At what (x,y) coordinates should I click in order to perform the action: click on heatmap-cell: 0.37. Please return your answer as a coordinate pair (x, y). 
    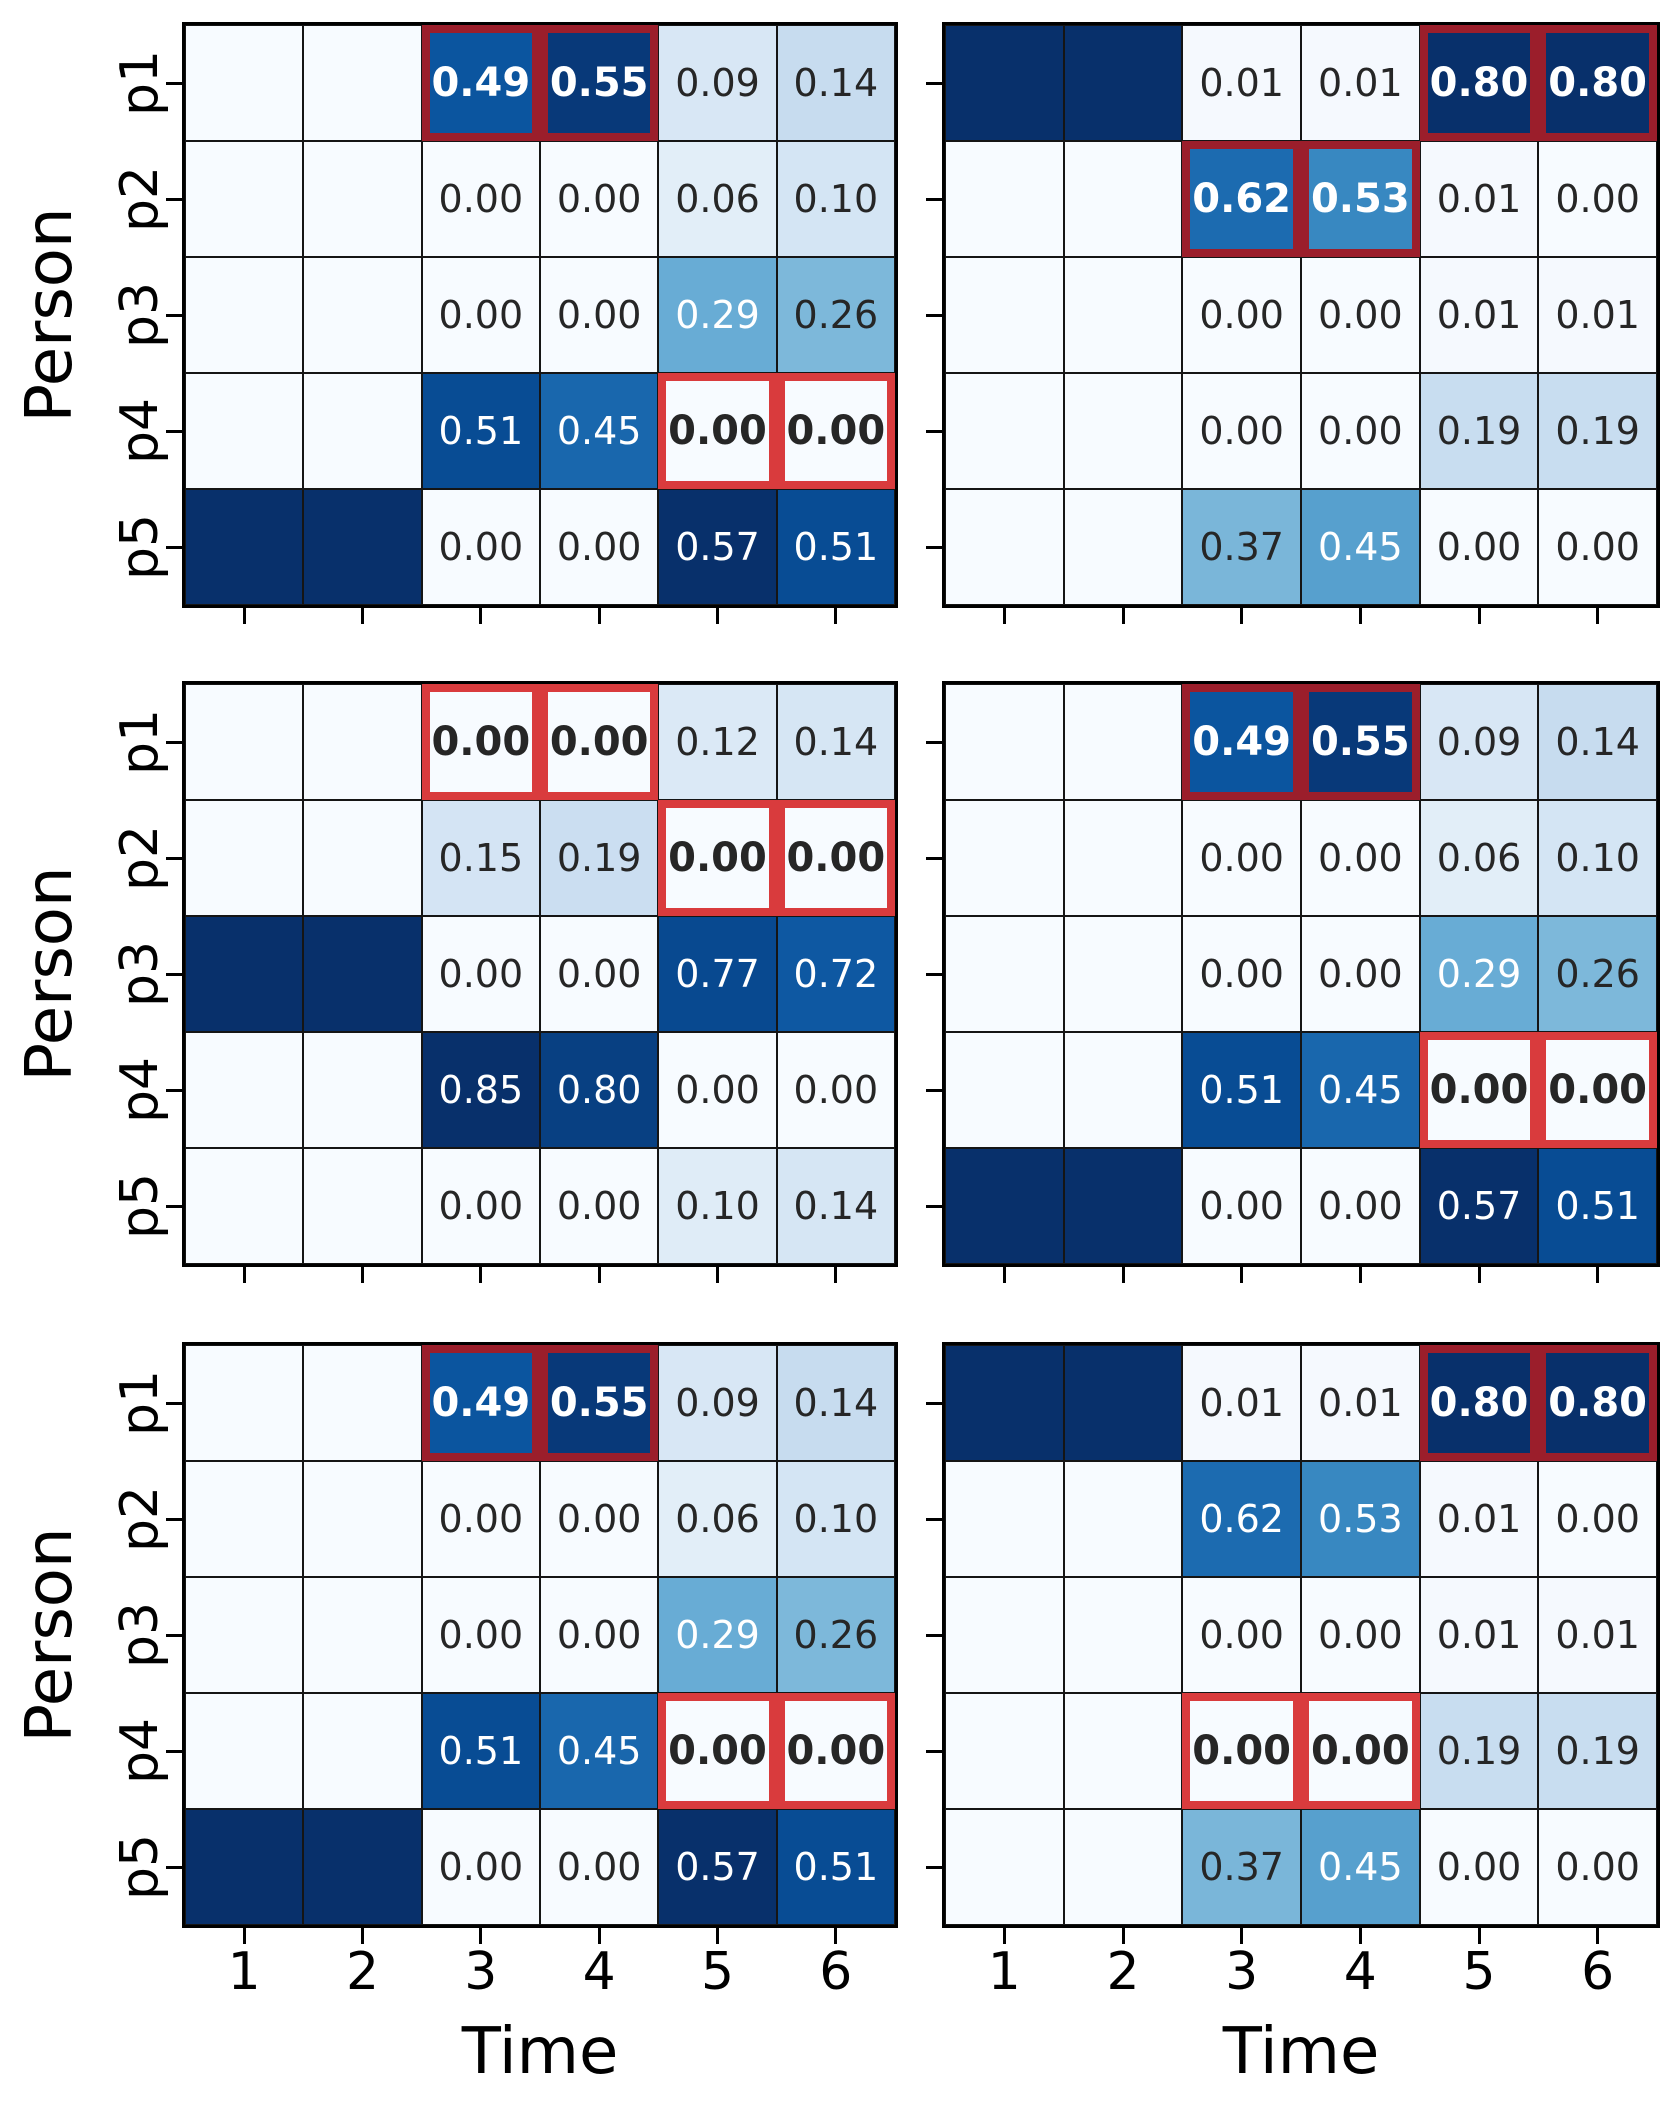
    Looking at the image, I should click on (1241, 1867).